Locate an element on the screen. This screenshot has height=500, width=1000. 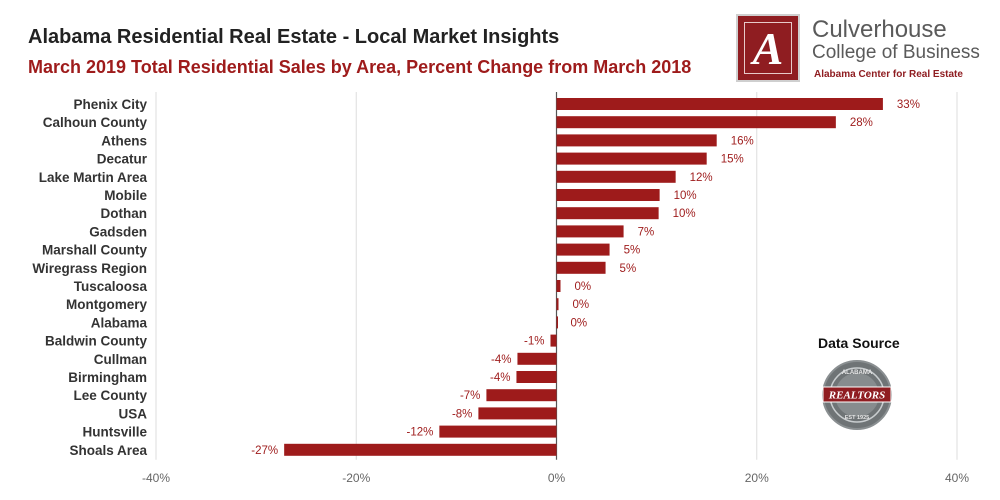
value-label-17: -8% is located at coordinates (462, 414).